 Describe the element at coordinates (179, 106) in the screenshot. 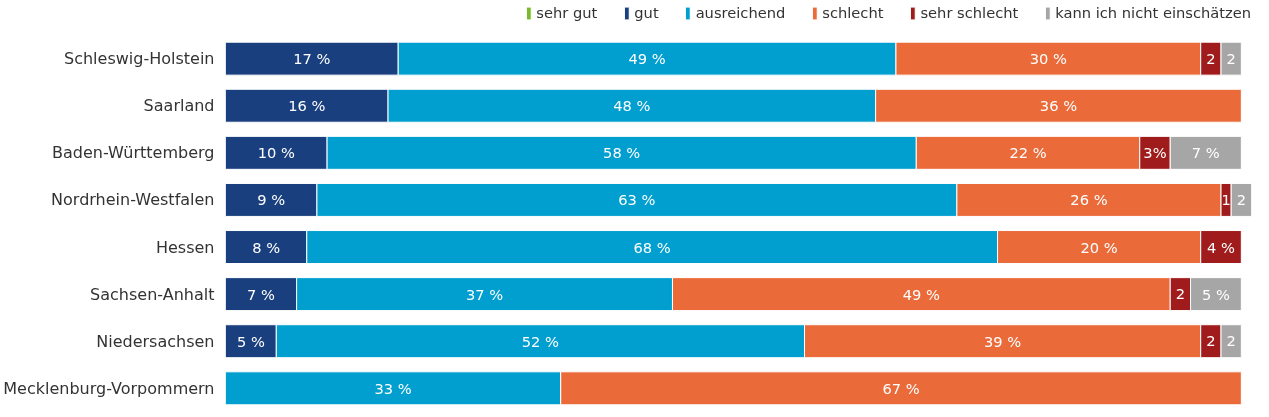

I see `y-tick-label: Saarland` at that location.